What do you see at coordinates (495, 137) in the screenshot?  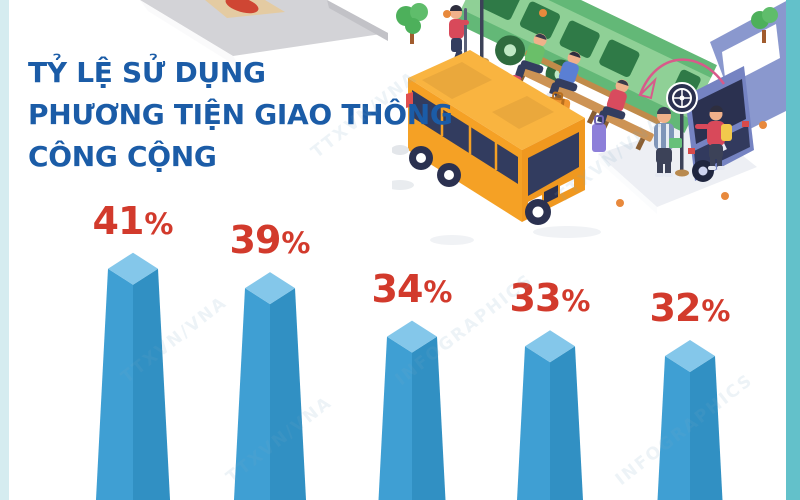 I see `orange-bus` at bounding box center [495, 137].